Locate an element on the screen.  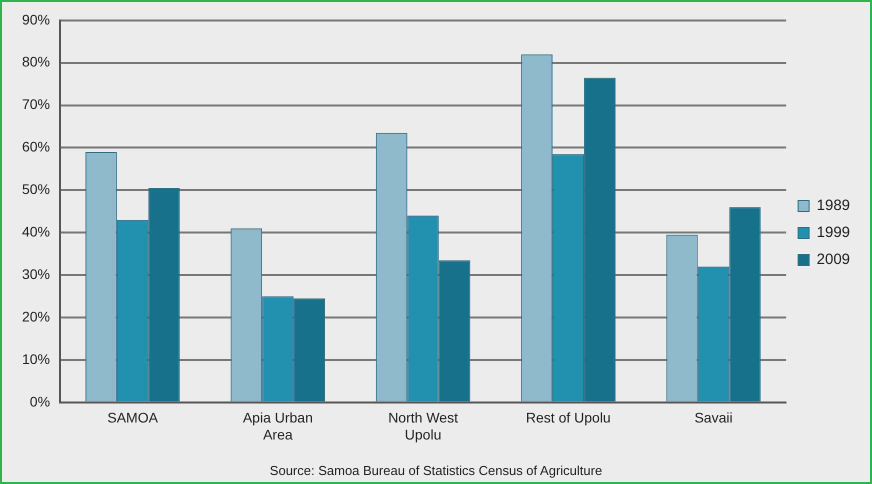
y-tick-label: 20% is located at coordinates (36, 316).